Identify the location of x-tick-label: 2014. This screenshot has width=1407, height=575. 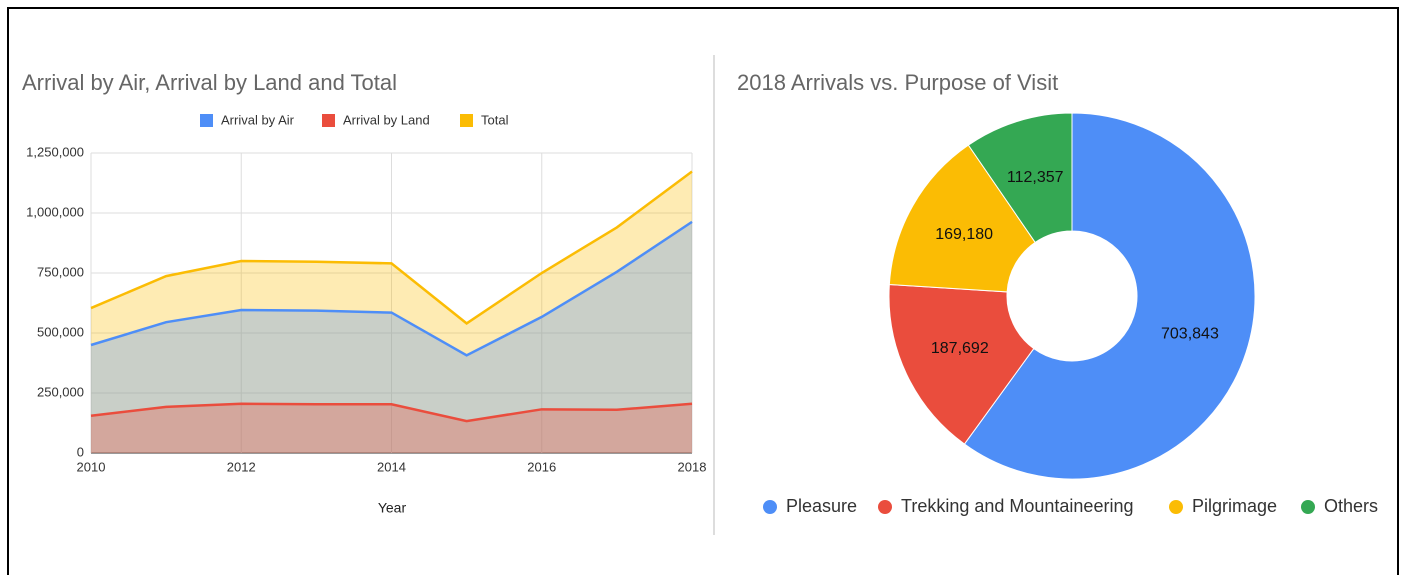
(391, 466).